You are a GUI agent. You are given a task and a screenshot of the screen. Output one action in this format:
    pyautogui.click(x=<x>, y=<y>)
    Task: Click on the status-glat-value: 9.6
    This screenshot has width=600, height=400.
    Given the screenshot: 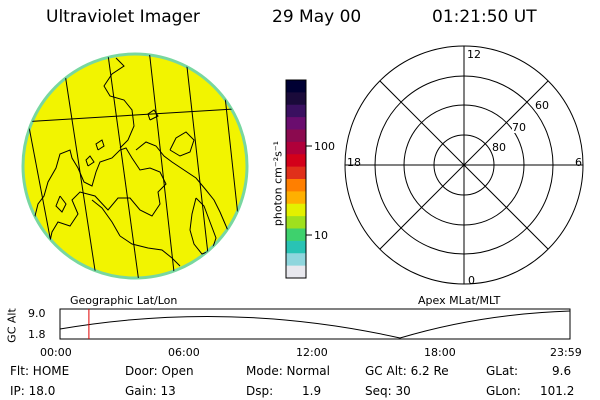 What is the action you would take?
    pyautogui.click(x=562, y=371)
    